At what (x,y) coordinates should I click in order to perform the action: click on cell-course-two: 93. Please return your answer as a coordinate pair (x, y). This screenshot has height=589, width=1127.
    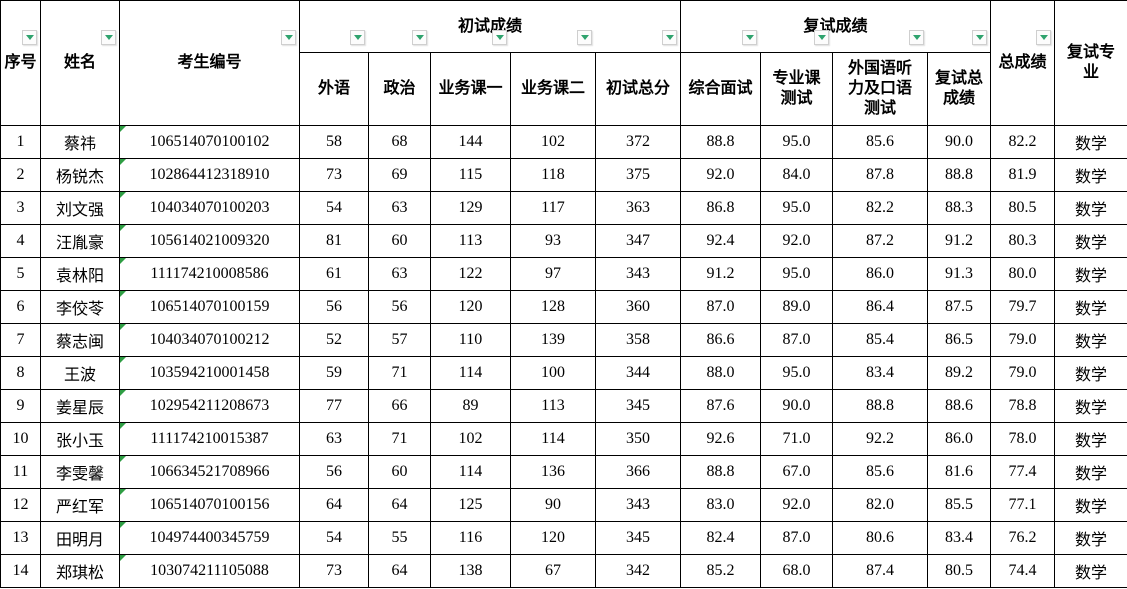
    Looking at the image, I should click on (553, 241).